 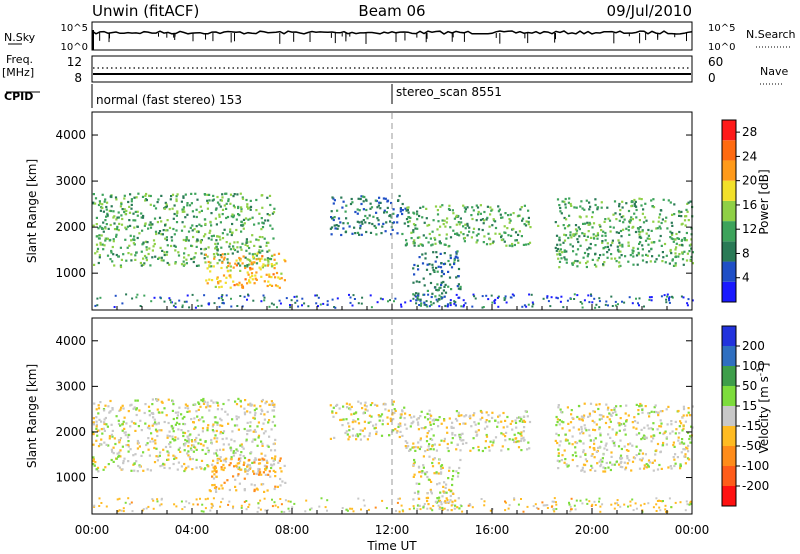 What do you see at coordinates (32, 211) in the screenshot?
I see `power-ylabel: Slant Range [km]` at bounding box center [32, 211].